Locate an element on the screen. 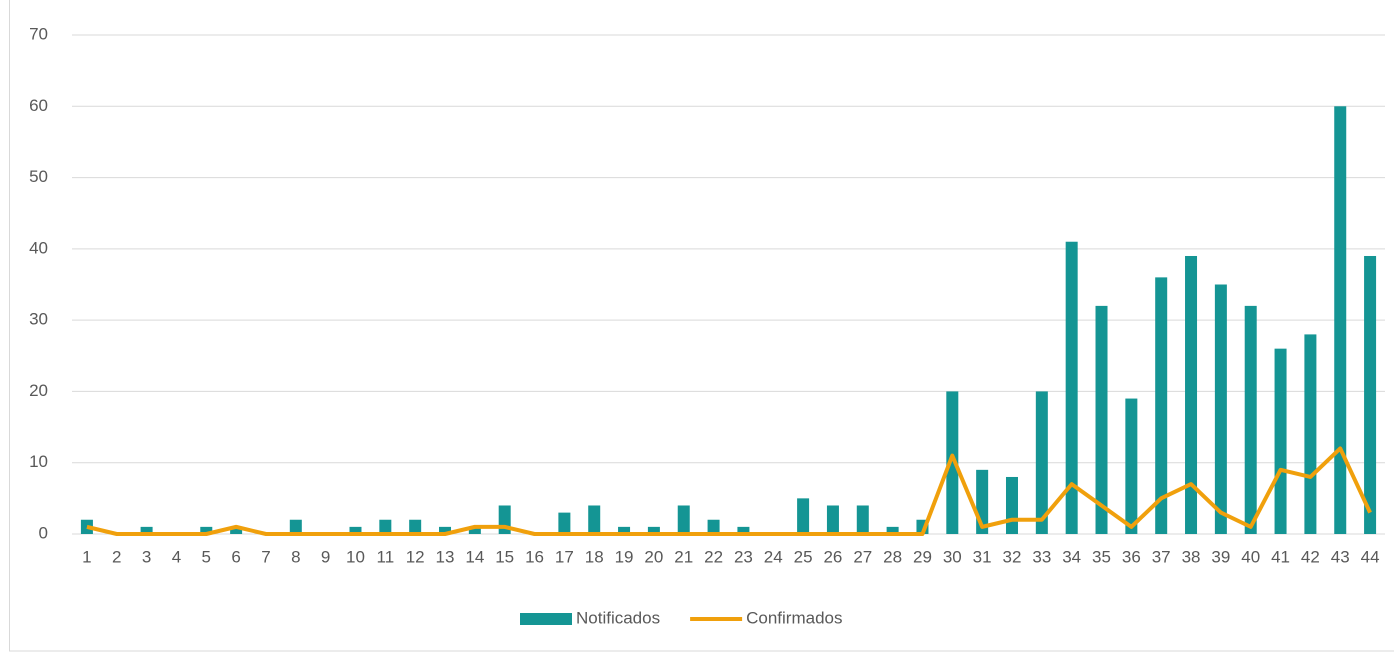 This screenshot has width=1394, height=652. x-tick-label: 40 is located at coordinates (1250, 556).